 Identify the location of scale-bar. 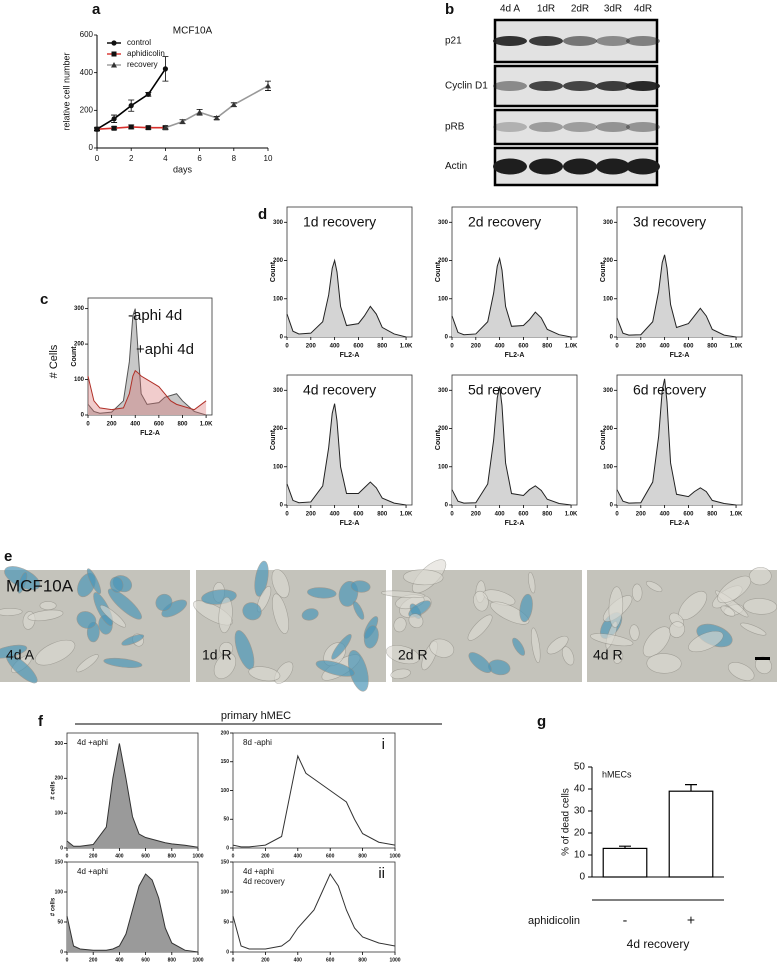
(762, 658).